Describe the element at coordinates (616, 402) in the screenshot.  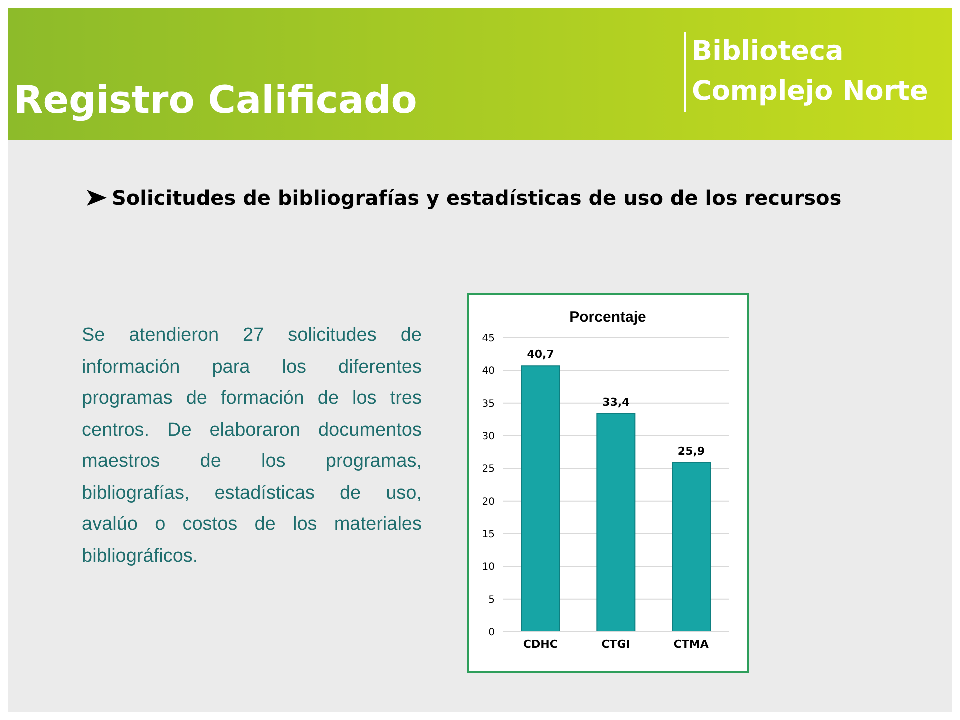
I see `data-label: 33,4` at that location.